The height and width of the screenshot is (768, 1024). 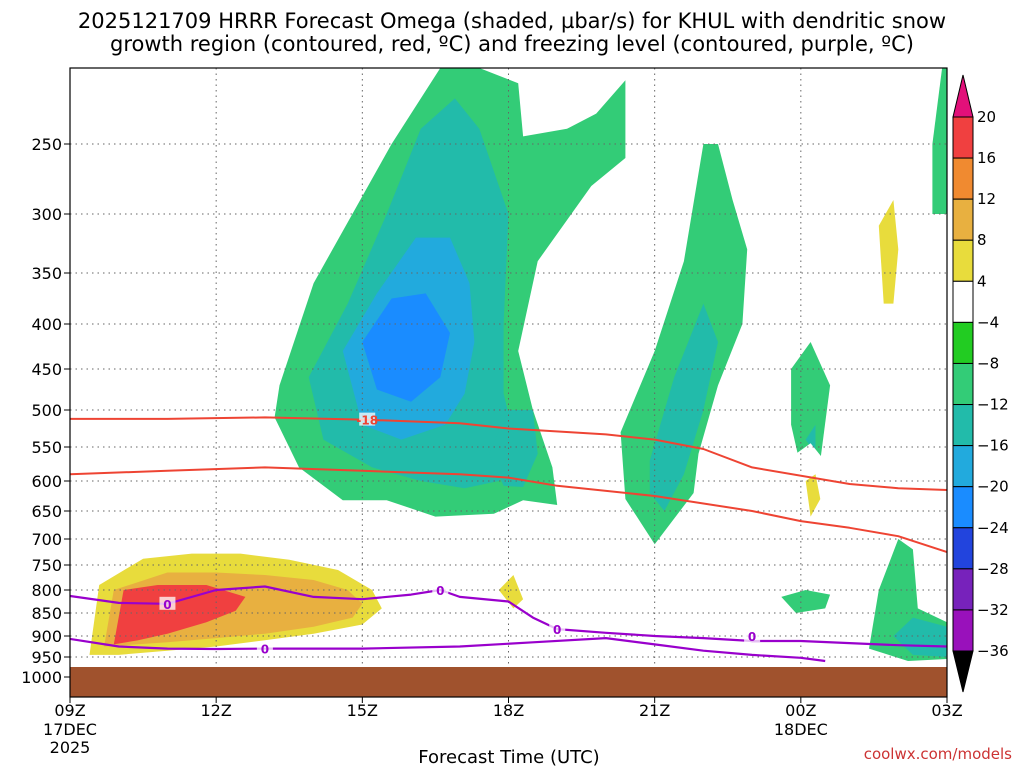 I want to click on x-tick-label-18Z: 18Z, so click(x=508, y=710).